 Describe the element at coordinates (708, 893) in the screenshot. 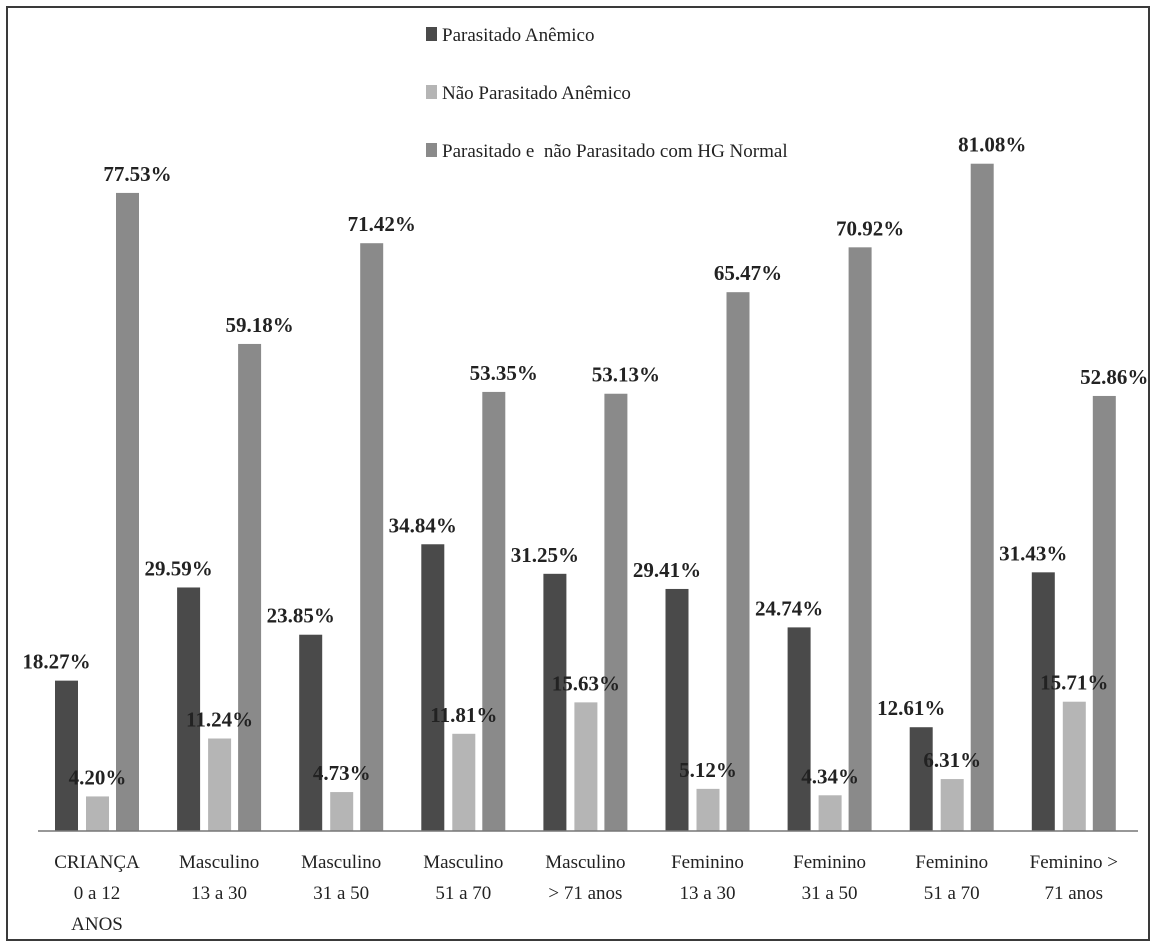

I see `tick-label-cat-6-line-2: 13 a 30` at that location.